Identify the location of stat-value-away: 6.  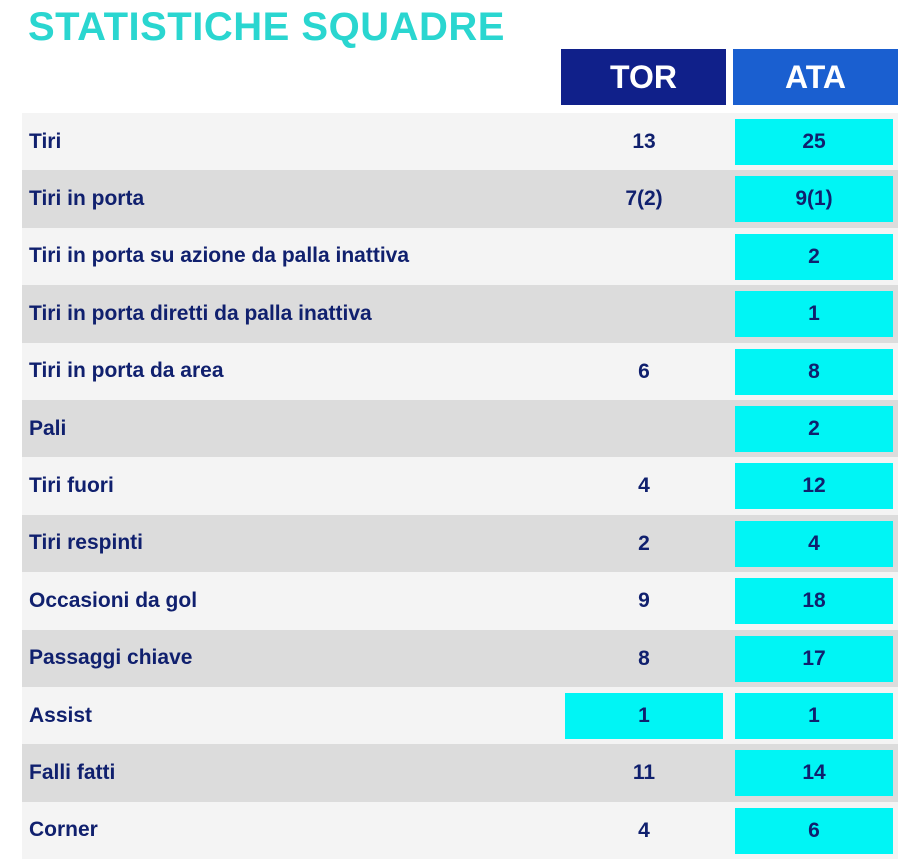
(814, 830).